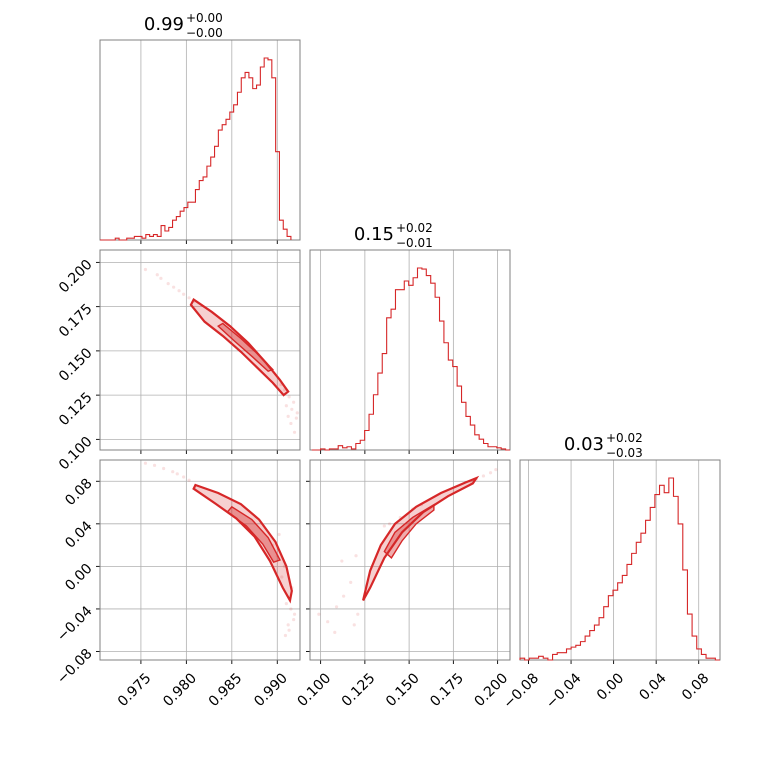 The width and height of the screenshot is (760, 760). Describe the element at coordinates (359, 690) in the screenshot. I see `x-tick-label: 0.125` at that location.